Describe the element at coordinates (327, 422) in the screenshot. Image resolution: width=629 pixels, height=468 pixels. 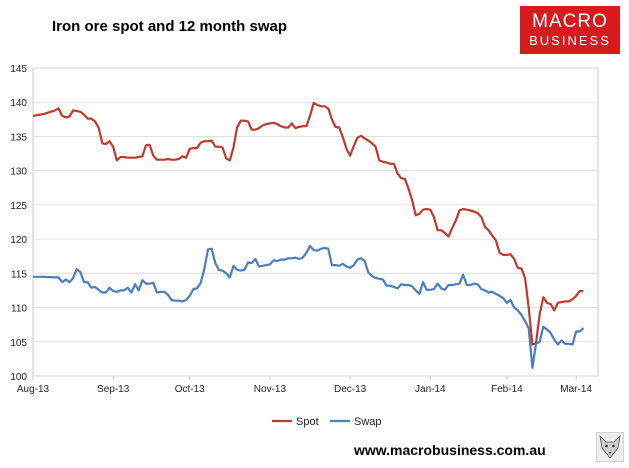
I see `legend: Spot Swap` at that location.